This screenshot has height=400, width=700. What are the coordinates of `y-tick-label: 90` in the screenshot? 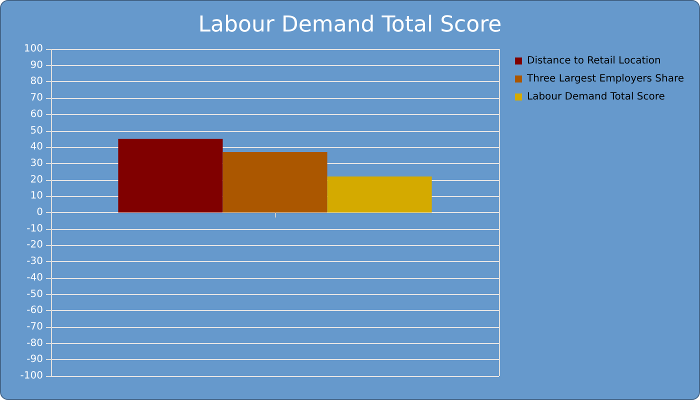 It's located at (36, 65).